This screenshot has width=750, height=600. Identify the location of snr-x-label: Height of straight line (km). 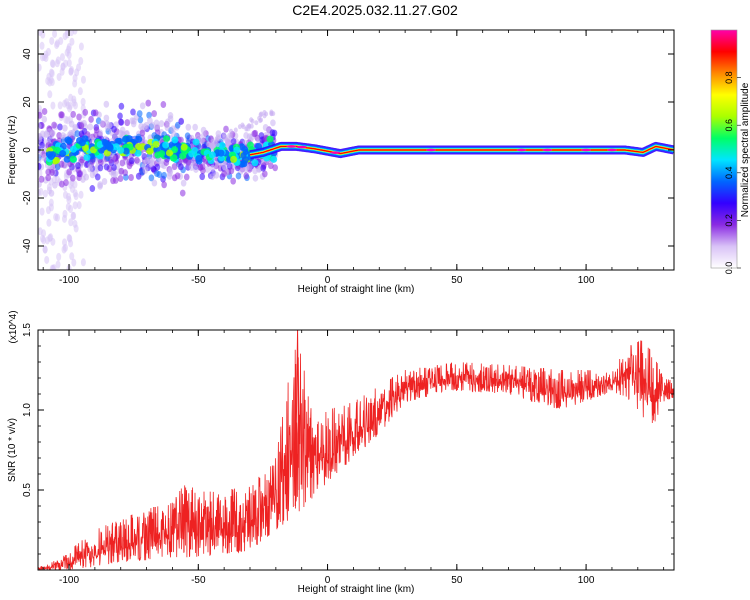
(356, 589).